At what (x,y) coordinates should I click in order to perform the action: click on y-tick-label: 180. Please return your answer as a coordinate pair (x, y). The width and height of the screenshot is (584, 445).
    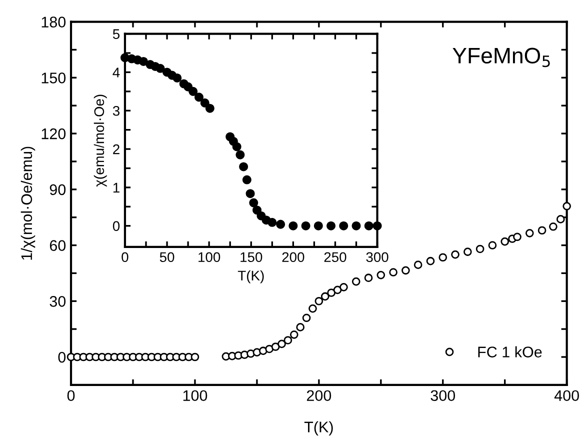
    Looking at the image, I should click on (54, 22).